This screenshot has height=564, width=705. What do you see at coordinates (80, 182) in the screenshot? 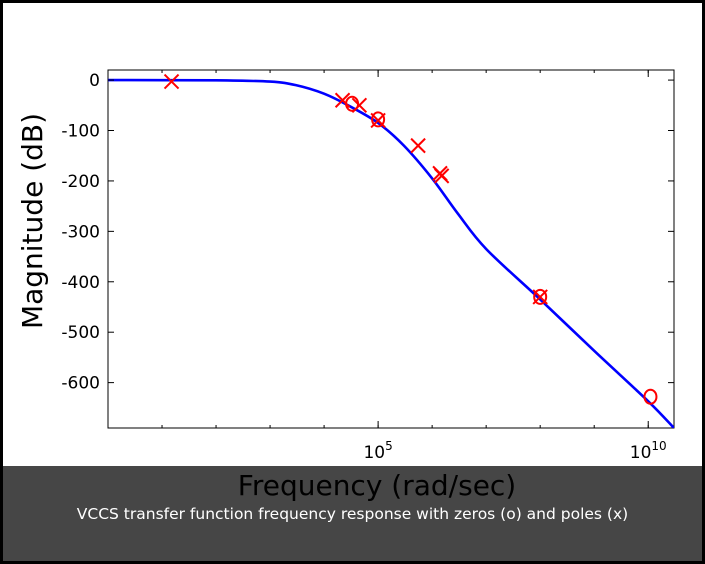
I see `y-tick-label: -200` at bounding box center [80, 182].